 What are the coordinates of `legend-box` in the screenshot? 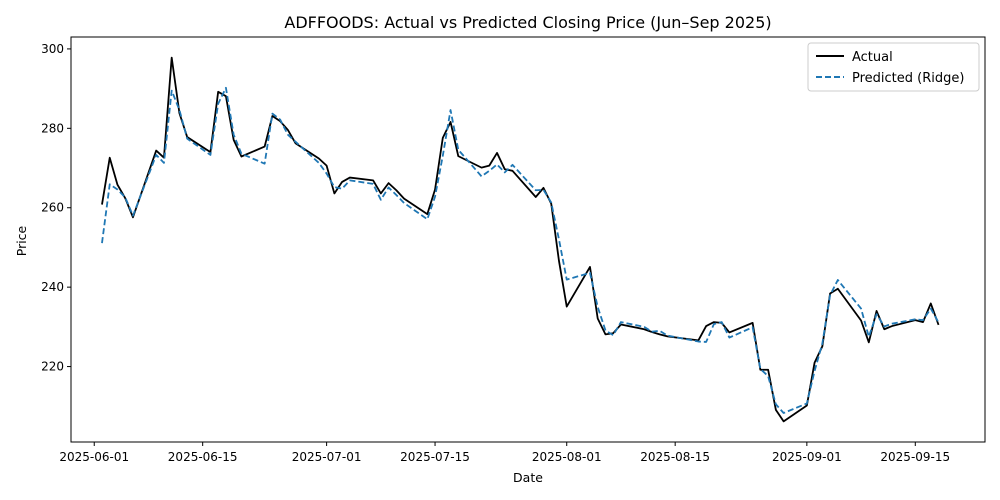 It's located at (893, 67).